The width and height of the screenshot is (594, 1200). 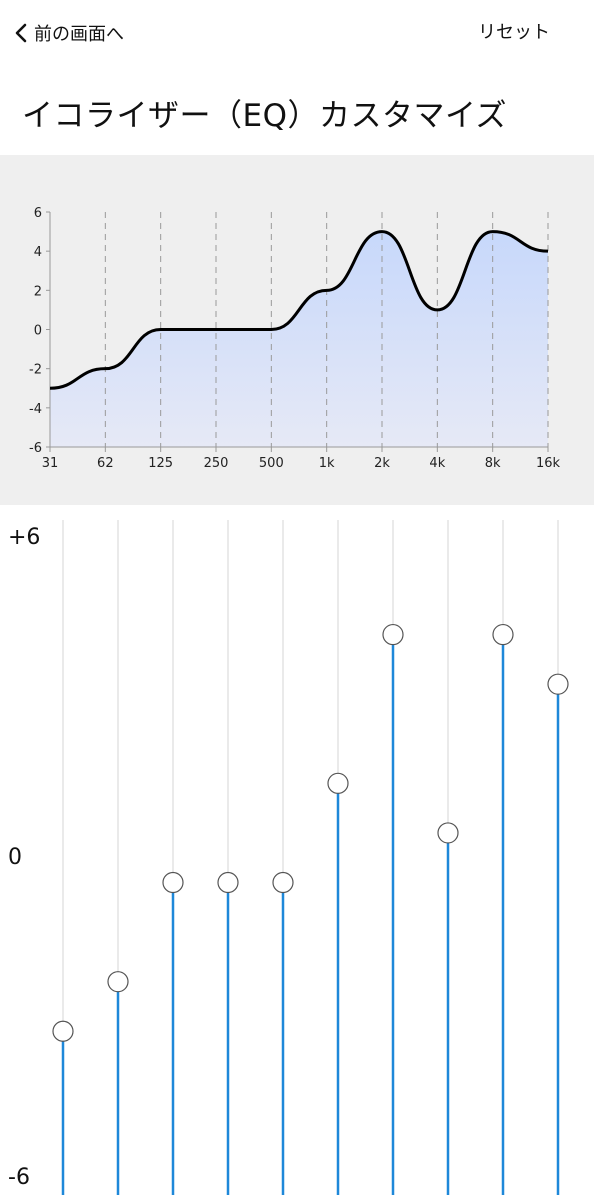 I want to click on back-button: 前の画面へ, so click(x=69, y=33).